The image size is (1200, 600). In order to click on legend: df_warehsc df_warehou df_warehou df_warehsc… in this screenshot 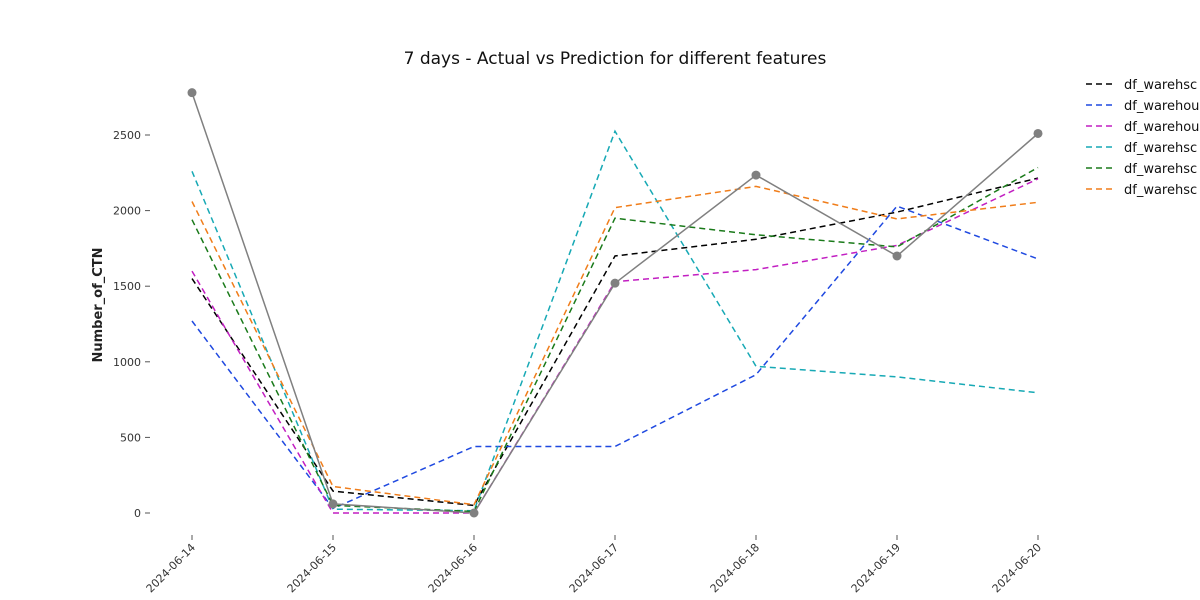, I will do `click(1142, 138)`.